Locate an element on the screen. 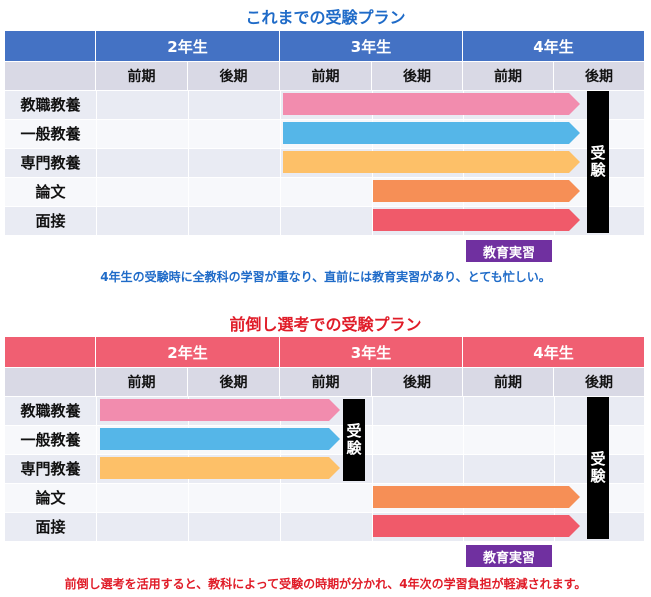  plan2-header-corner is located at coordinates (50, 352).